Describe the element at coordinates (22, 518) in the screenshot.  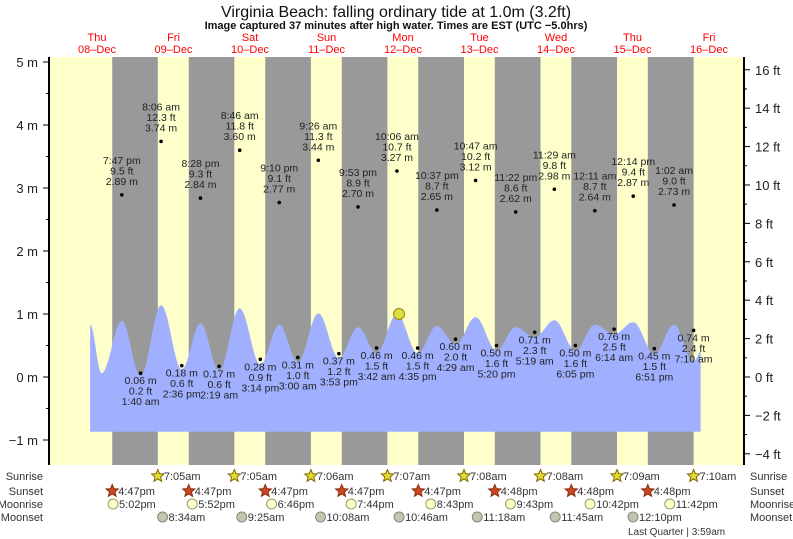
I see `moonset-row-label: Moonset` at that location.